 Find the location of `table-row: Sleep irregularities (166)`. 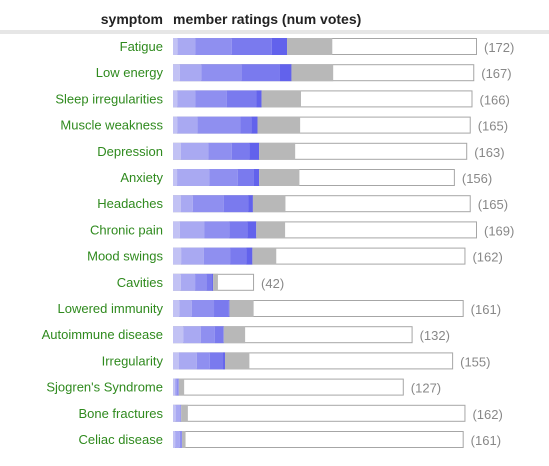

table-row: Sleep irregularities (166) is located at coordinates (282, 99).